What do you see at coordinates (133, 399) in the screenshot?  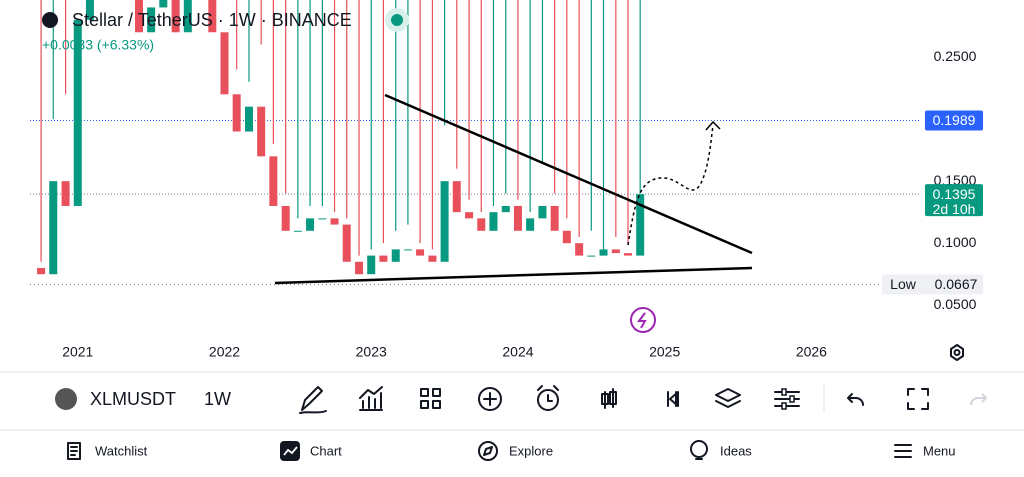 I see `toolbar-symbol: XLMUSDT` at bounding box center [133, 399].